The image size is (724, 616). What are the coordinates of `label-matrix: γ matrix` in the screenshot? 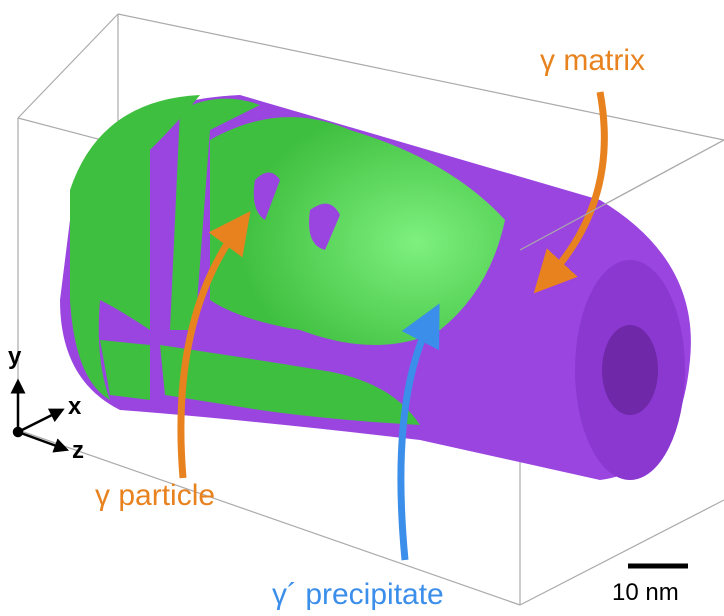 It's located at (592, 60).